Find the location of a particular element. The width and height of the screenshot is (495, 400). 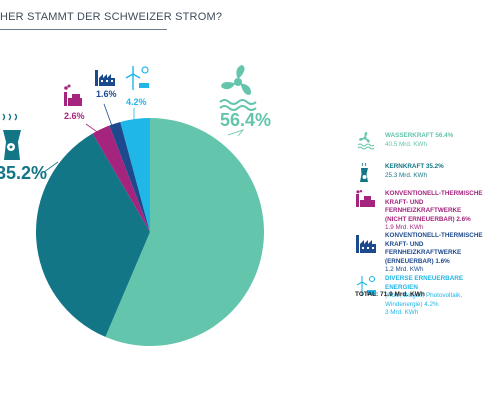

legend-value: 25.3 Mrd. KWh is located at coordinates (406, 175).